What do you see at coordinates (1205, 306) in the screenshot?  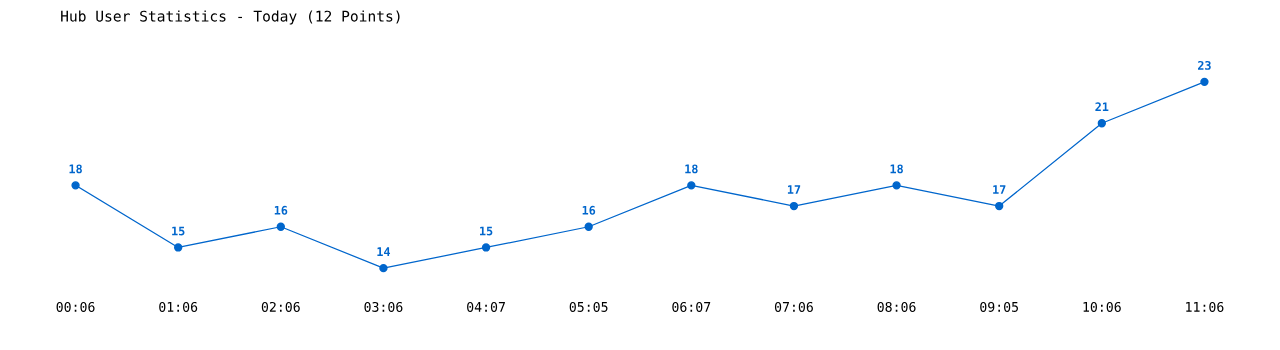 I see `x-tick-label: 11:06` at bounding box center [1205, 306].